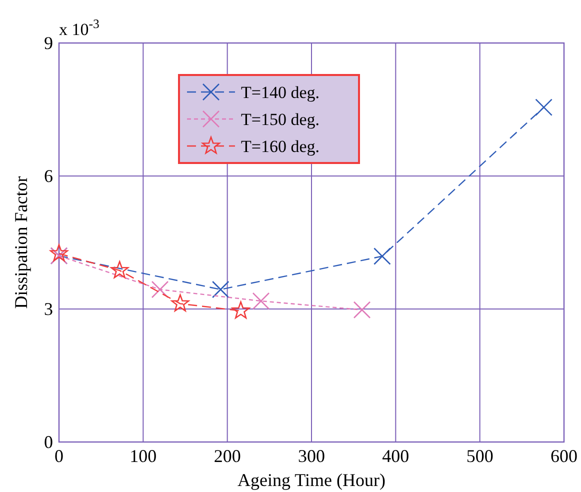 This screenshot has width=581, height=492. What do you see at coordinates (48, 442) in the screenshot?
I see `y-tick-label: 0` at bounding box center [48, 442].